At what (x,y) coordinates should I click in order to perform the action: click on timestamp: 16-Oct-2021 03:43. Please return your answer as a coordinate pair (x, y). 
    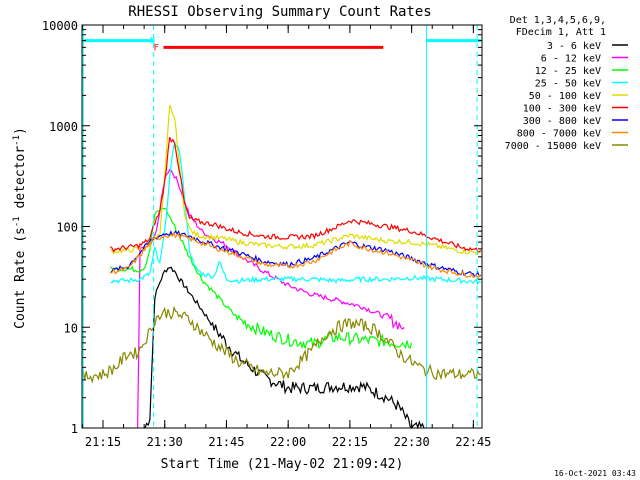
    Looking at the image, I should click on (595, 473).